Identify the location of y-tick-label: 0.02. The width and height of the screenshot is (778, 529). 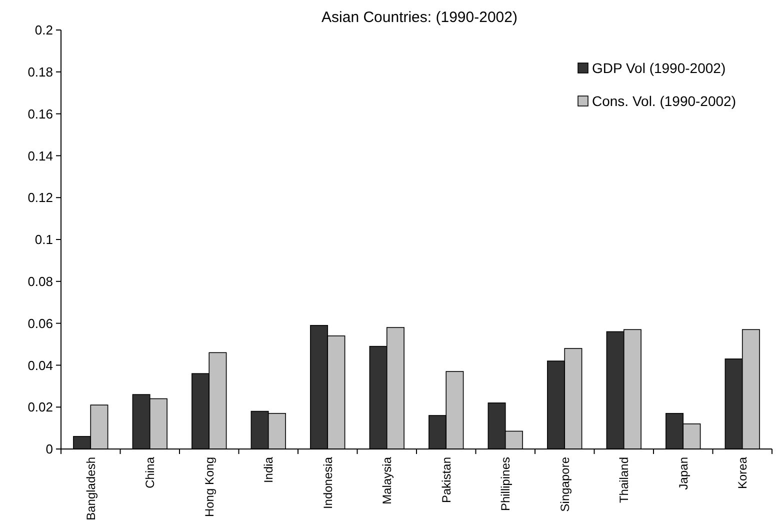
(40, 407).